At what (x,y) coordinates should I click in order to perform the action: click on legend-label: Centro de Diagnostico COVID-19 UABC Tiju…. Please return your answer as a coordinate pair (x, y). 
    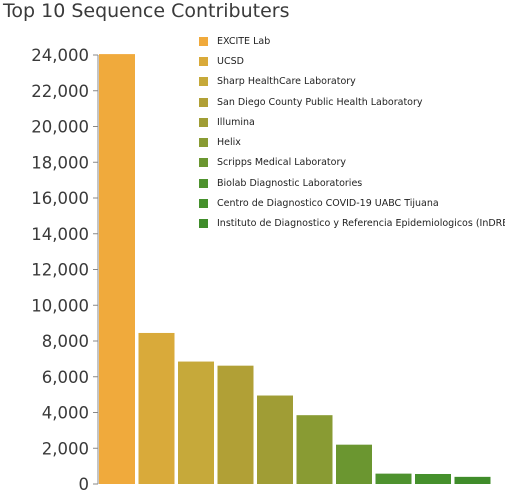
    Looking at the image, I should click on (328, 204).